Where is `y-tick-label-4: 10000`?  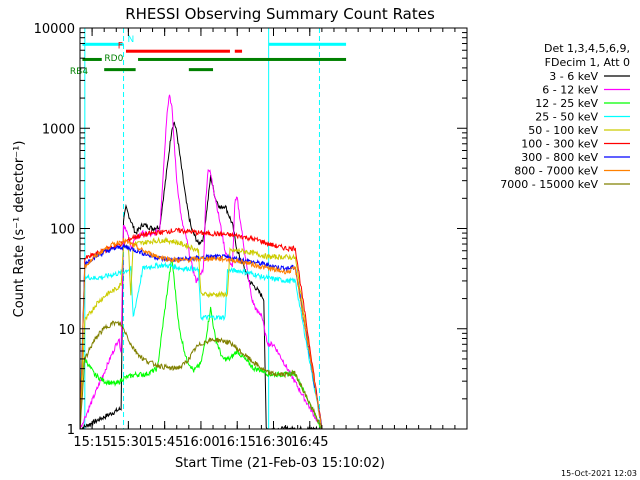
y-tick-label-4: 10000 is located at coordinates (54, 29).